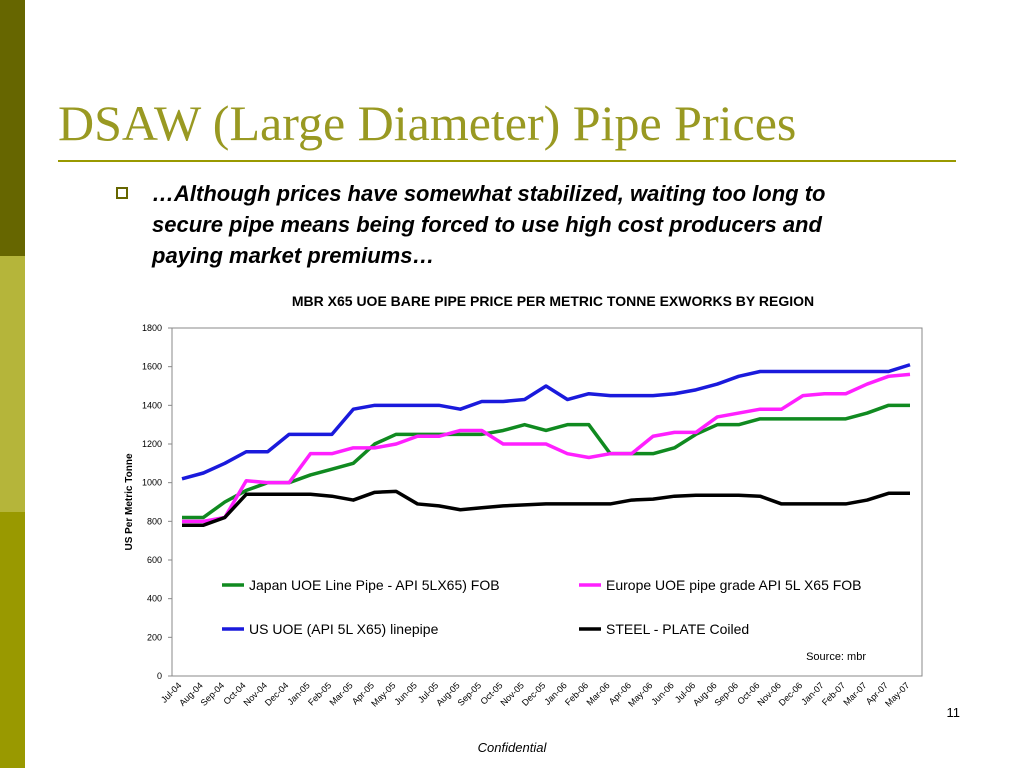 This screenshot has height=768, width=1024. I want to click on x-tick-label: Sep-06, so click(727, 694).